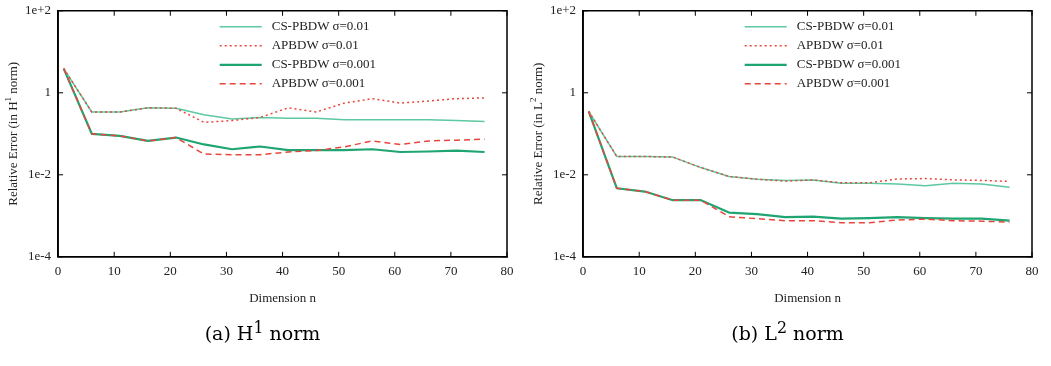 Image resolution: width=1051 pixels, height=366 pixels. I want to click on text: (b) L$^{2}$ norm, so click(787, 331).